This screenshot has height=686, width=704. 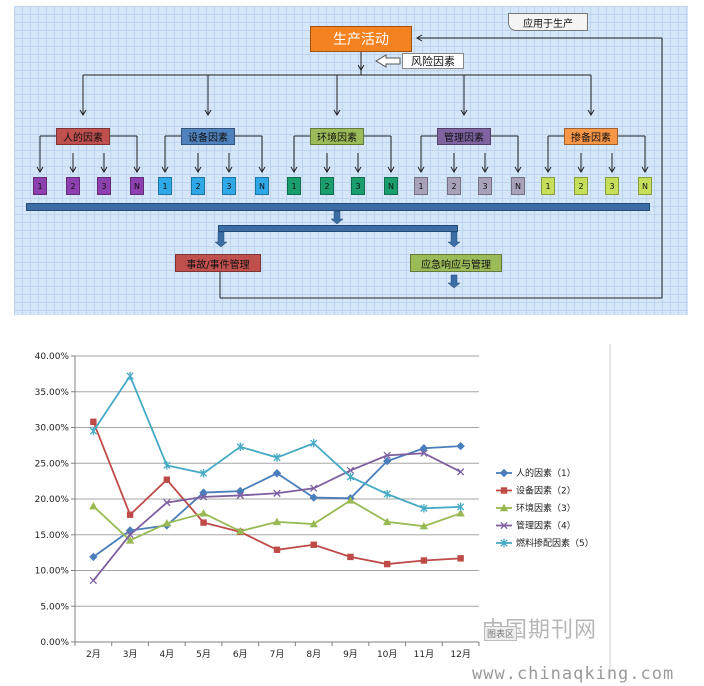 What do you see at coordinates (645, 186) in the screenshot?
I see `factor-5-item-4: N` at bounding box center [645, 186].